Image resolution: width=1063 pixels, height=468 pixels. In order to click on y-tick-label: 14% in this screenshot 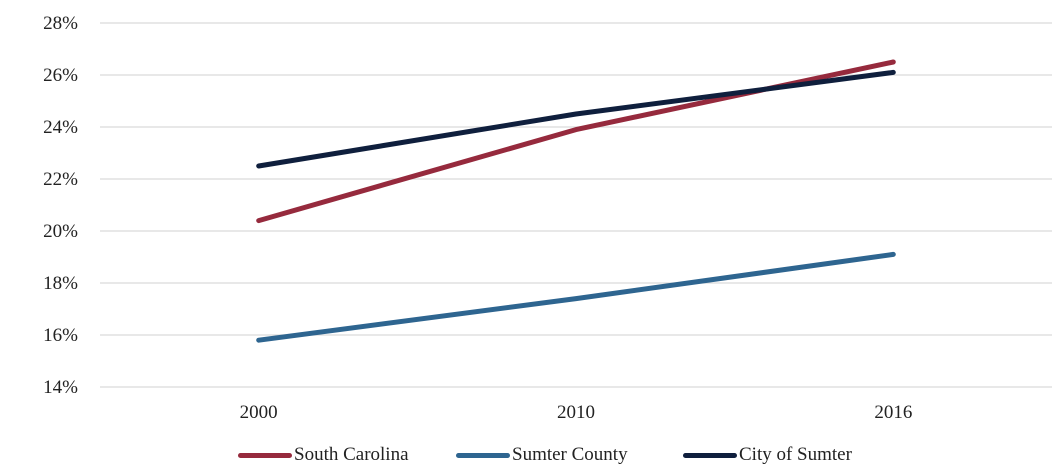, I will do `click(60, 387)`.